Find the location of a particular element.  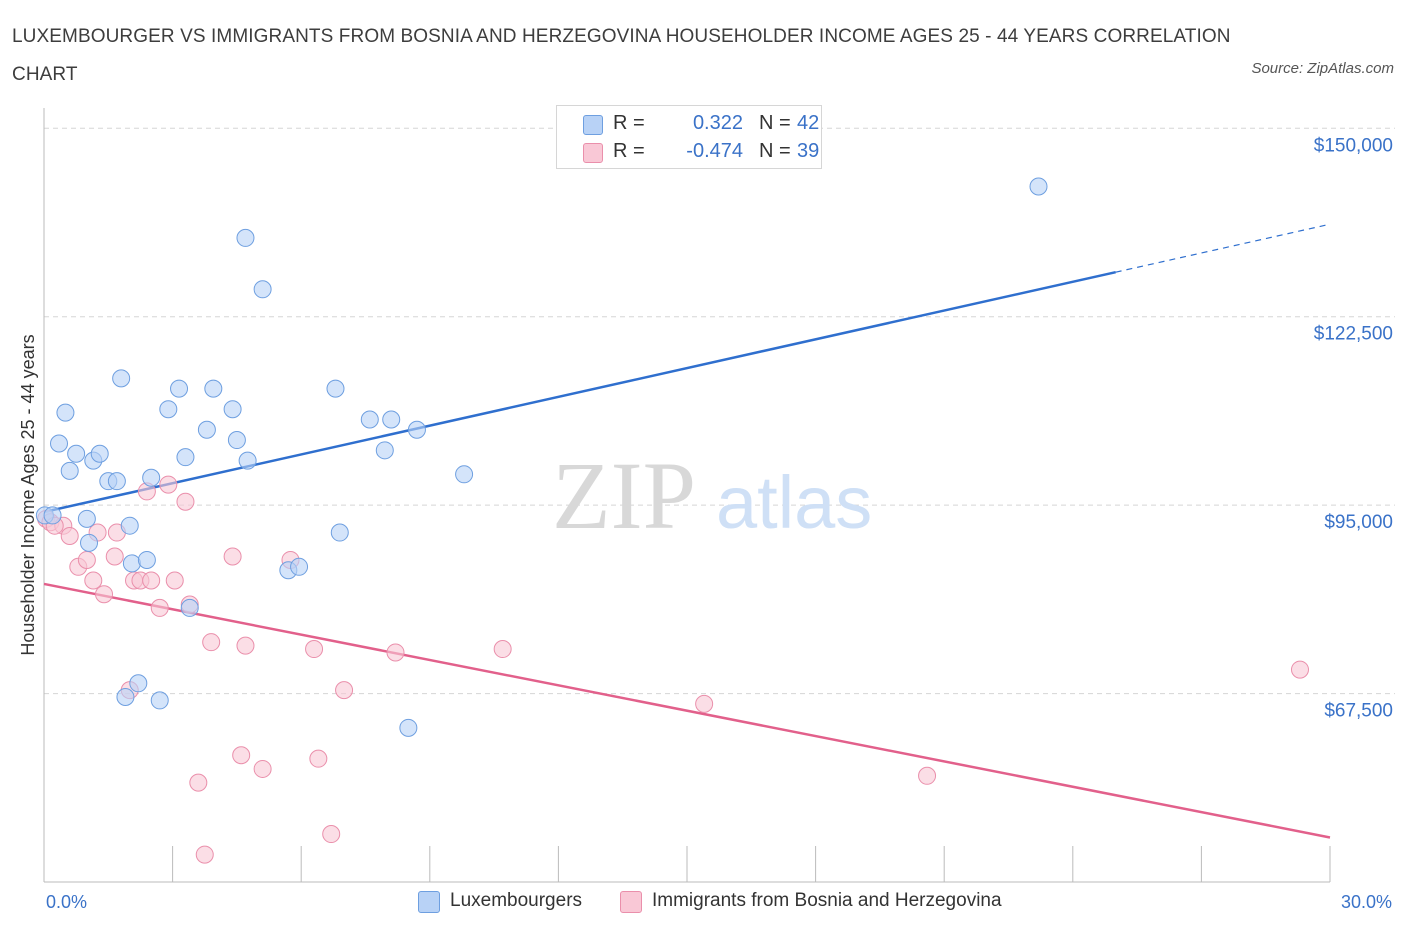

y-tick-label: $95,000 is located at coordinates (1358, 522).